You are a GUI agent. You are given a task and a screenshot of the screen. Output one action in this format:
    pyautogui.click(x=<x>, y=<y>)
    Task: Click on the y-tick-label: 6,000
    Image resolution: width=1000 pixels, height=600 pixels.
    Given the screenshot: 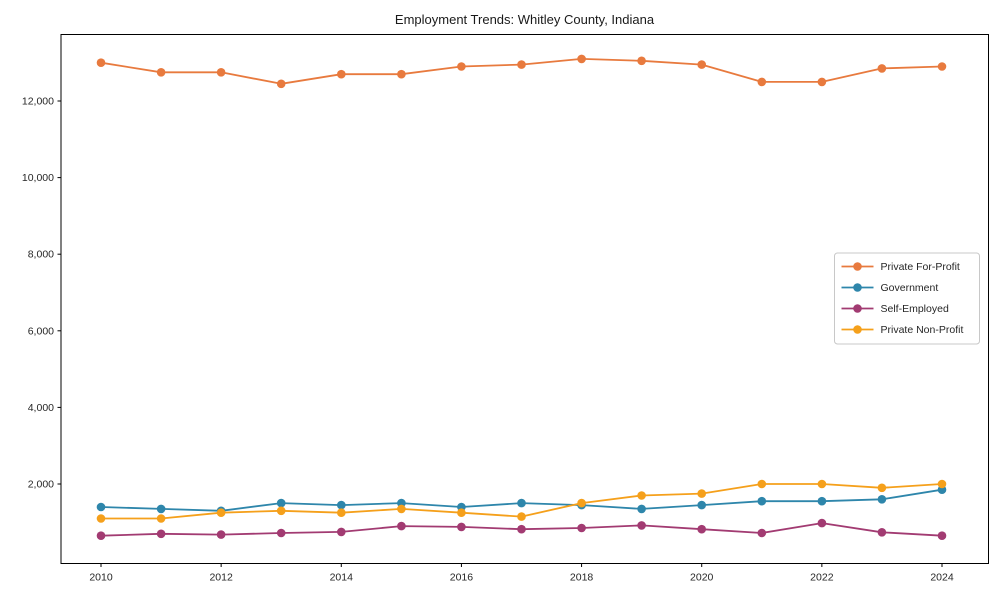 What is the action you would take?
    pyautogui.click(x=41, y=331)
    